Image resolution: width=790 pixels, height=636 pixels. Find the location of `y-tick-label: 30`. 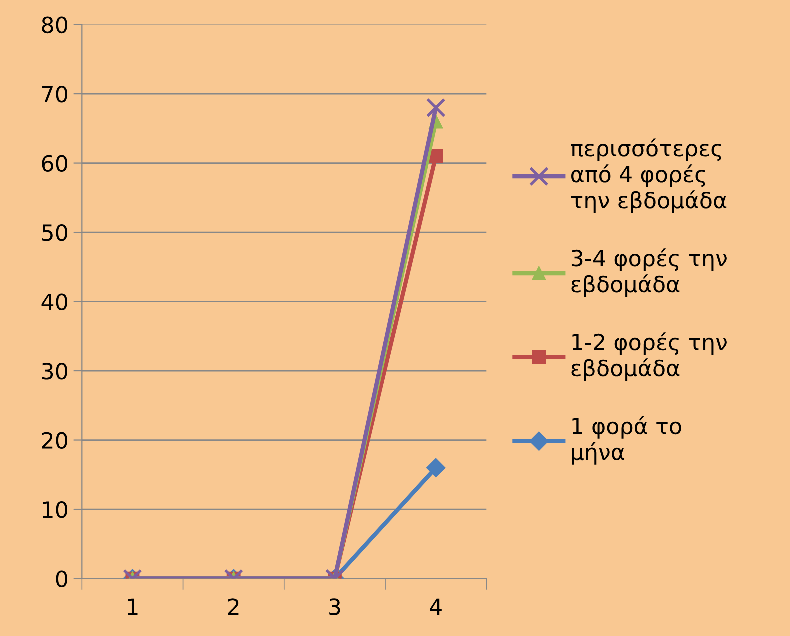

y-tick-label: 30 is located at coordinates (55, 371).